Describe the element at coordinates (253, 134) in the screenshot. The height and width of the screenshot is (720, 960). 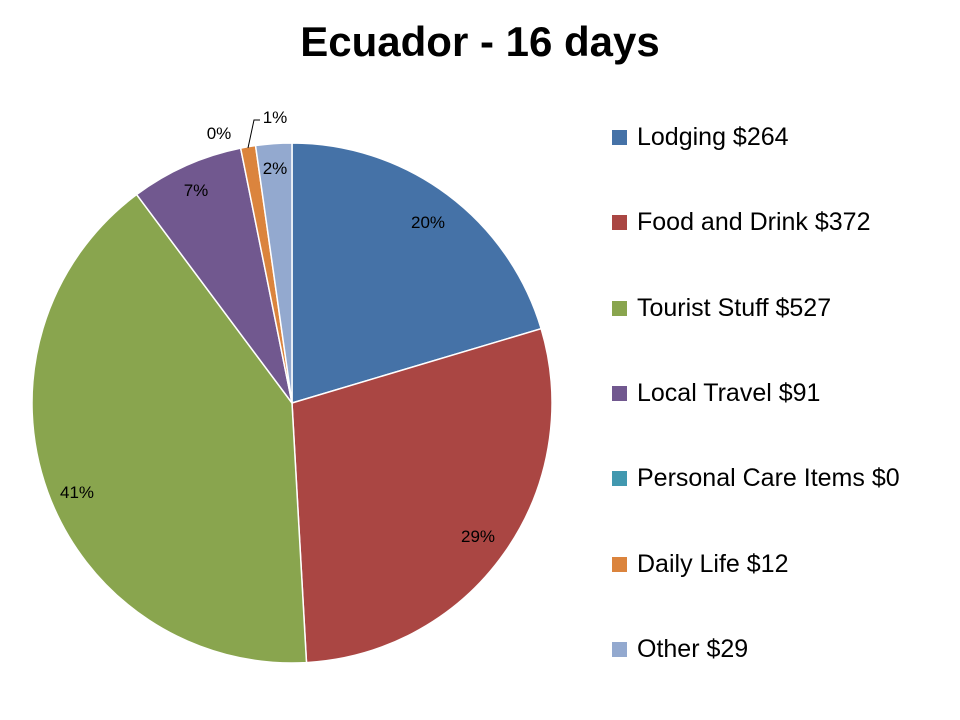
I see `leader-line` at that location.